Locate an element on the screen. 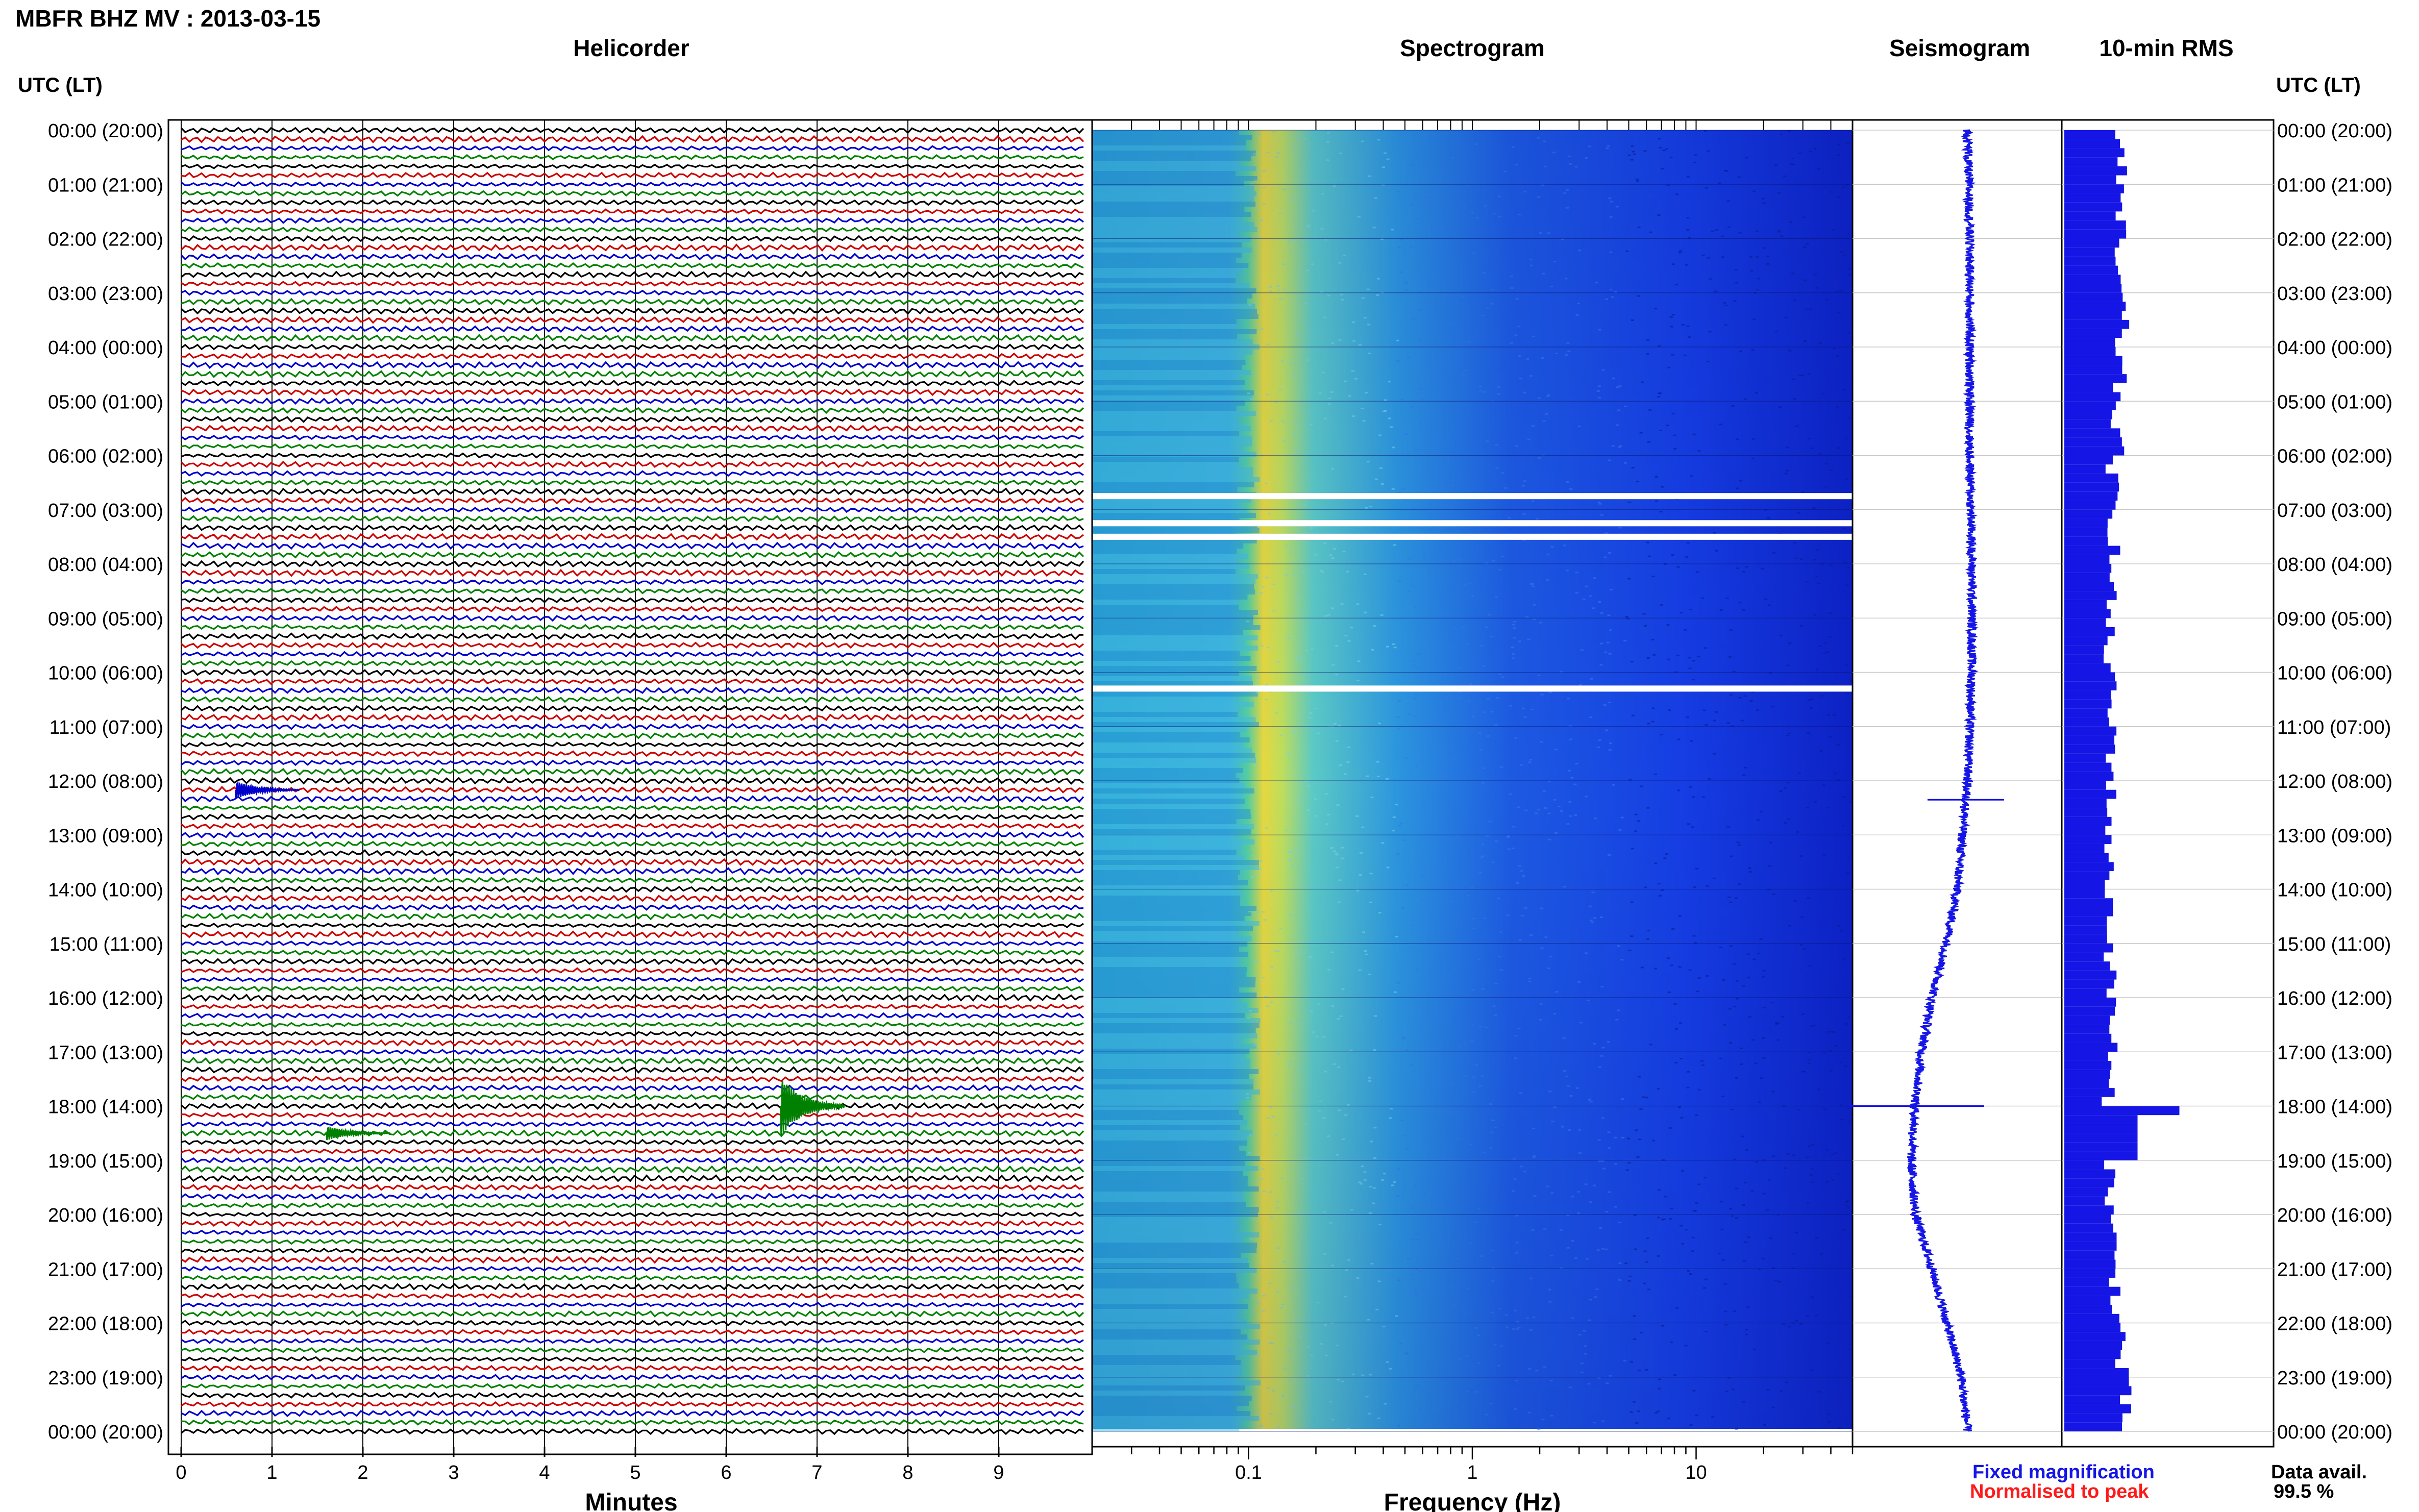 Image resolution: width=2419 pixels, height=1512 pixels. freq-tick-label: 0.1 is located at coordinates (1248, 1472).